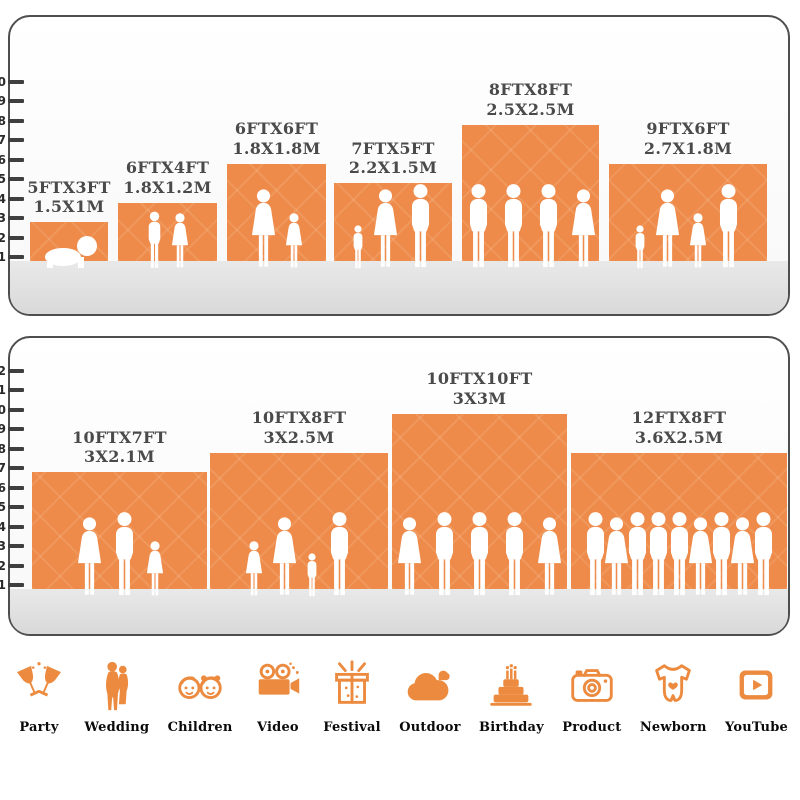 This screenshot has width=800, height=800. I want to click on category-newborn: Newborn, so click(673, 696).